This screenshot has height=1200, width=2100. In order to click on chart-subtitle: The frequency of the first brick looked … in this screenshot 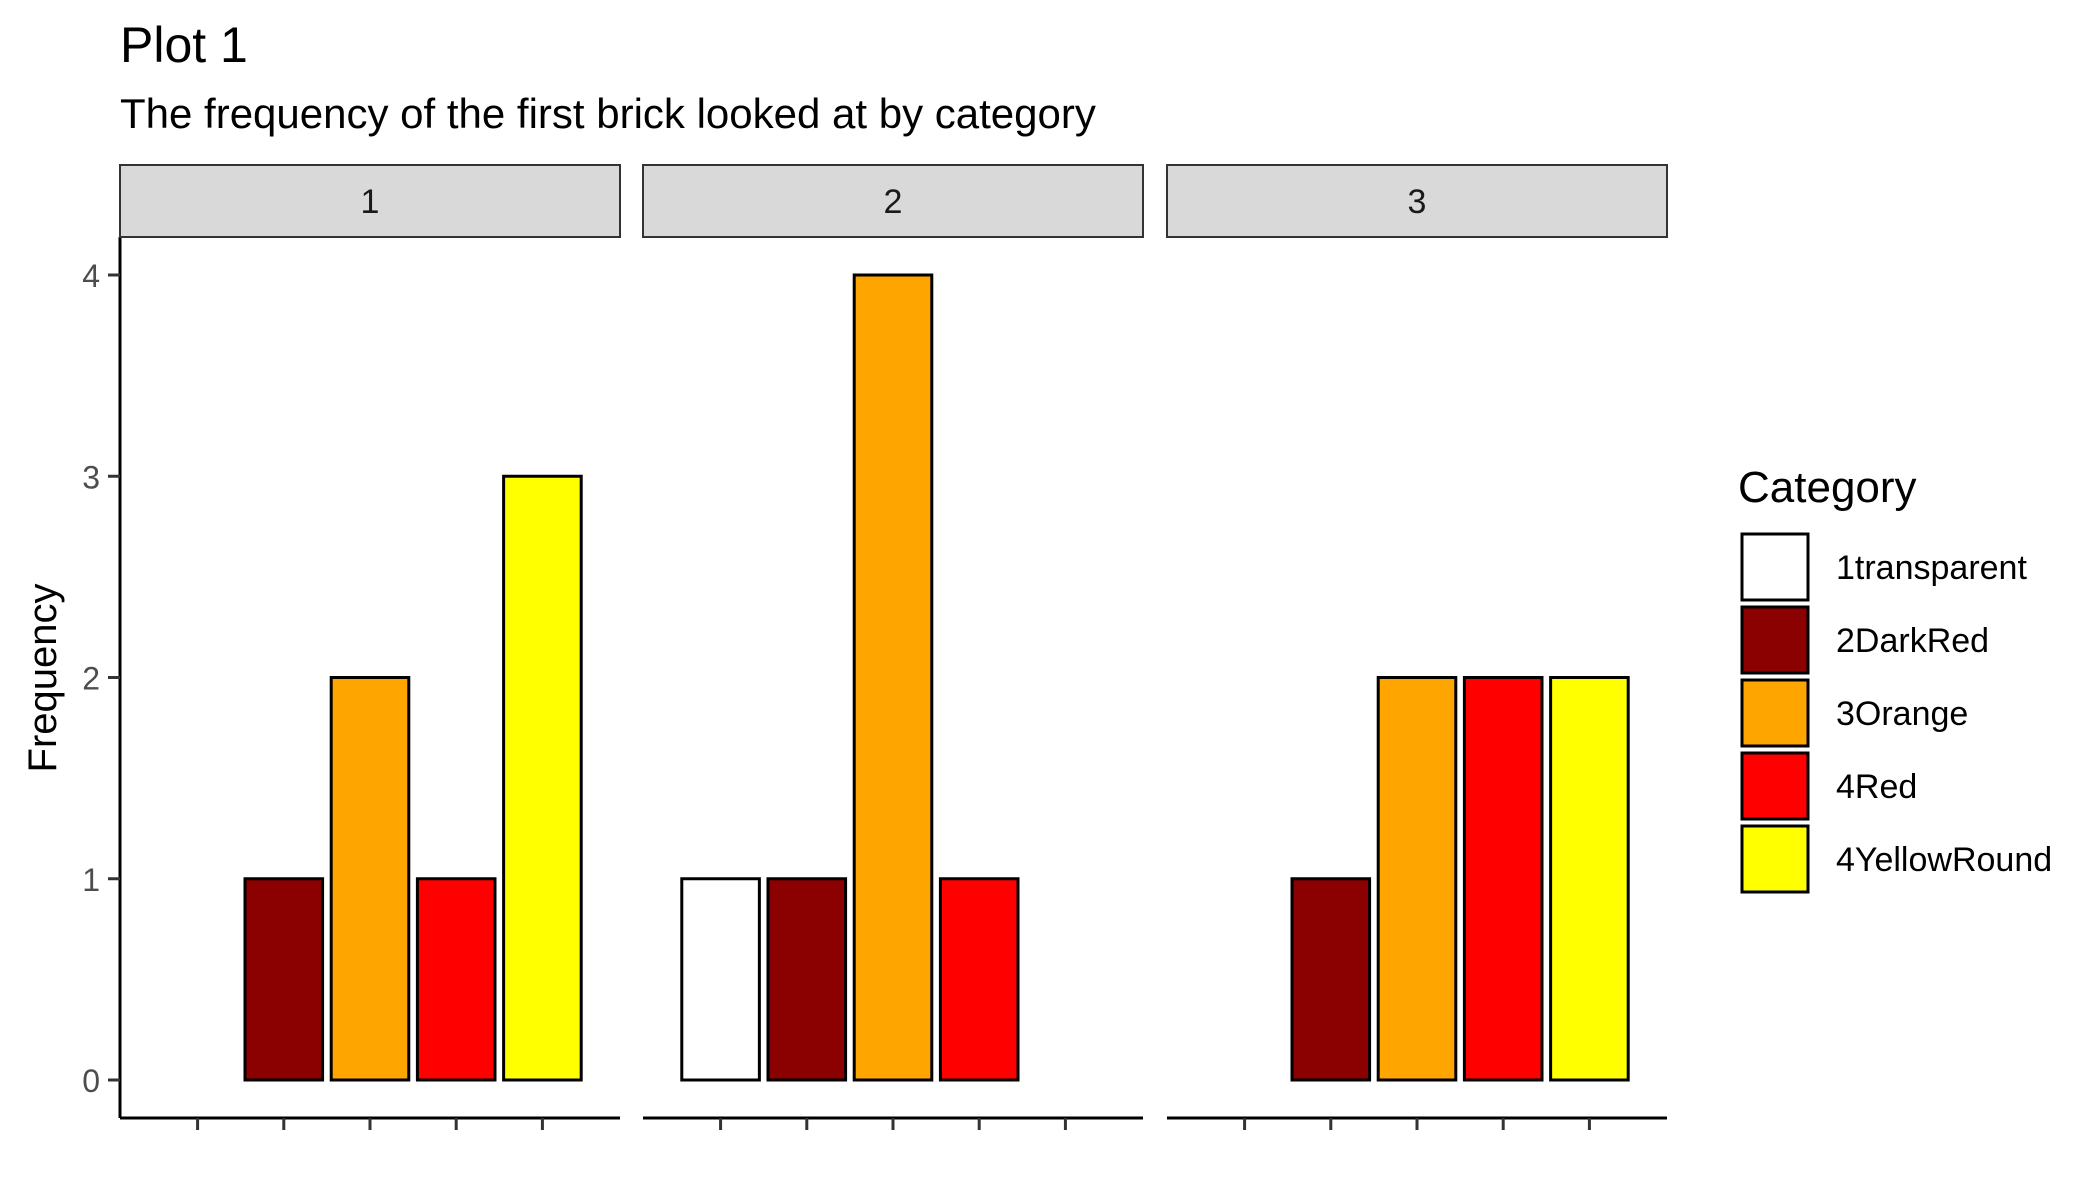, I will do `click(608, 113)`.